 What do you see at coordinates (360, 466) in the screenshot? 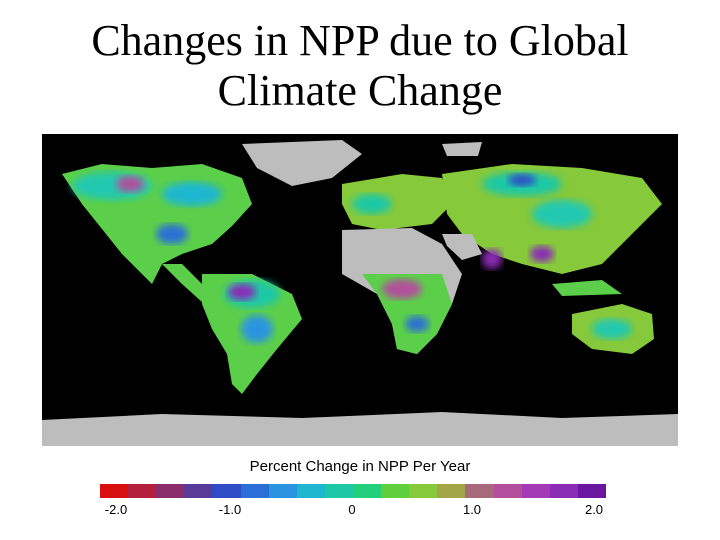
I see `legend-title: Percent Change in NPP Per Year` at bounding box center [360, 466].